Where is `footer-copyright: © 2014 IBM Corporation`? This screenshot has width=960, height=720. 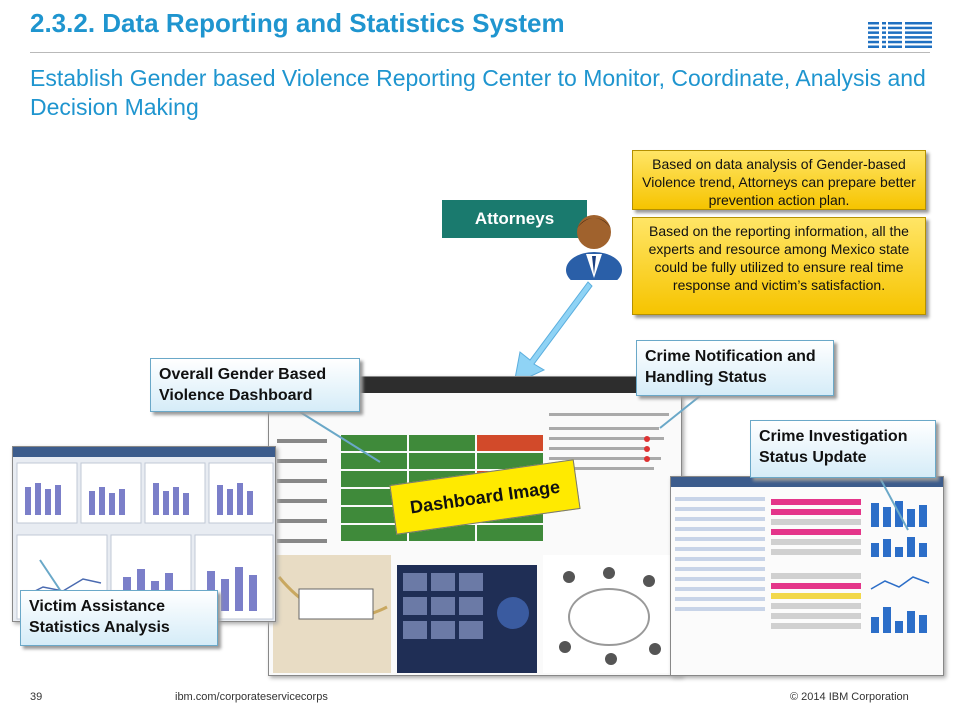 footer-copyright: © 2014 IBM Corporation is located at coordinates (849, 697).